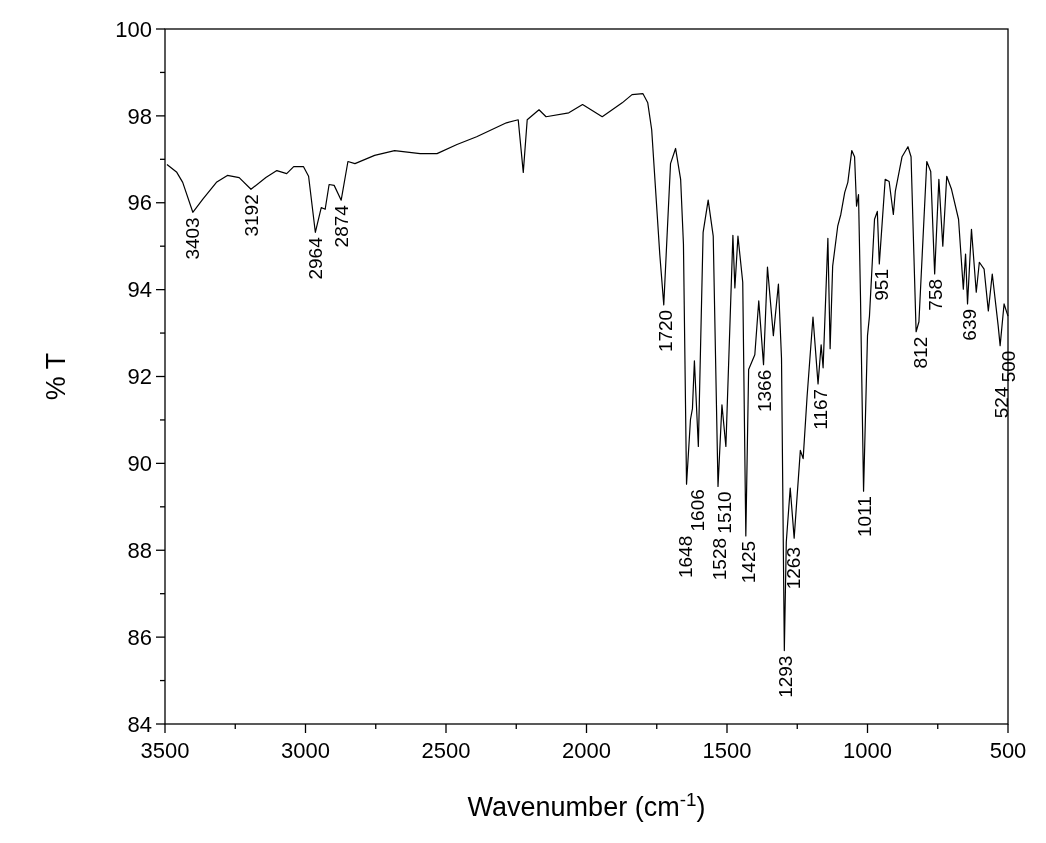 Image resolution: width=1046 pixels, height=843 pixels. What do you see at coordinates (936, 294) in the screenshot?
I see `annotation: 758` at bounding box center [936, 294].